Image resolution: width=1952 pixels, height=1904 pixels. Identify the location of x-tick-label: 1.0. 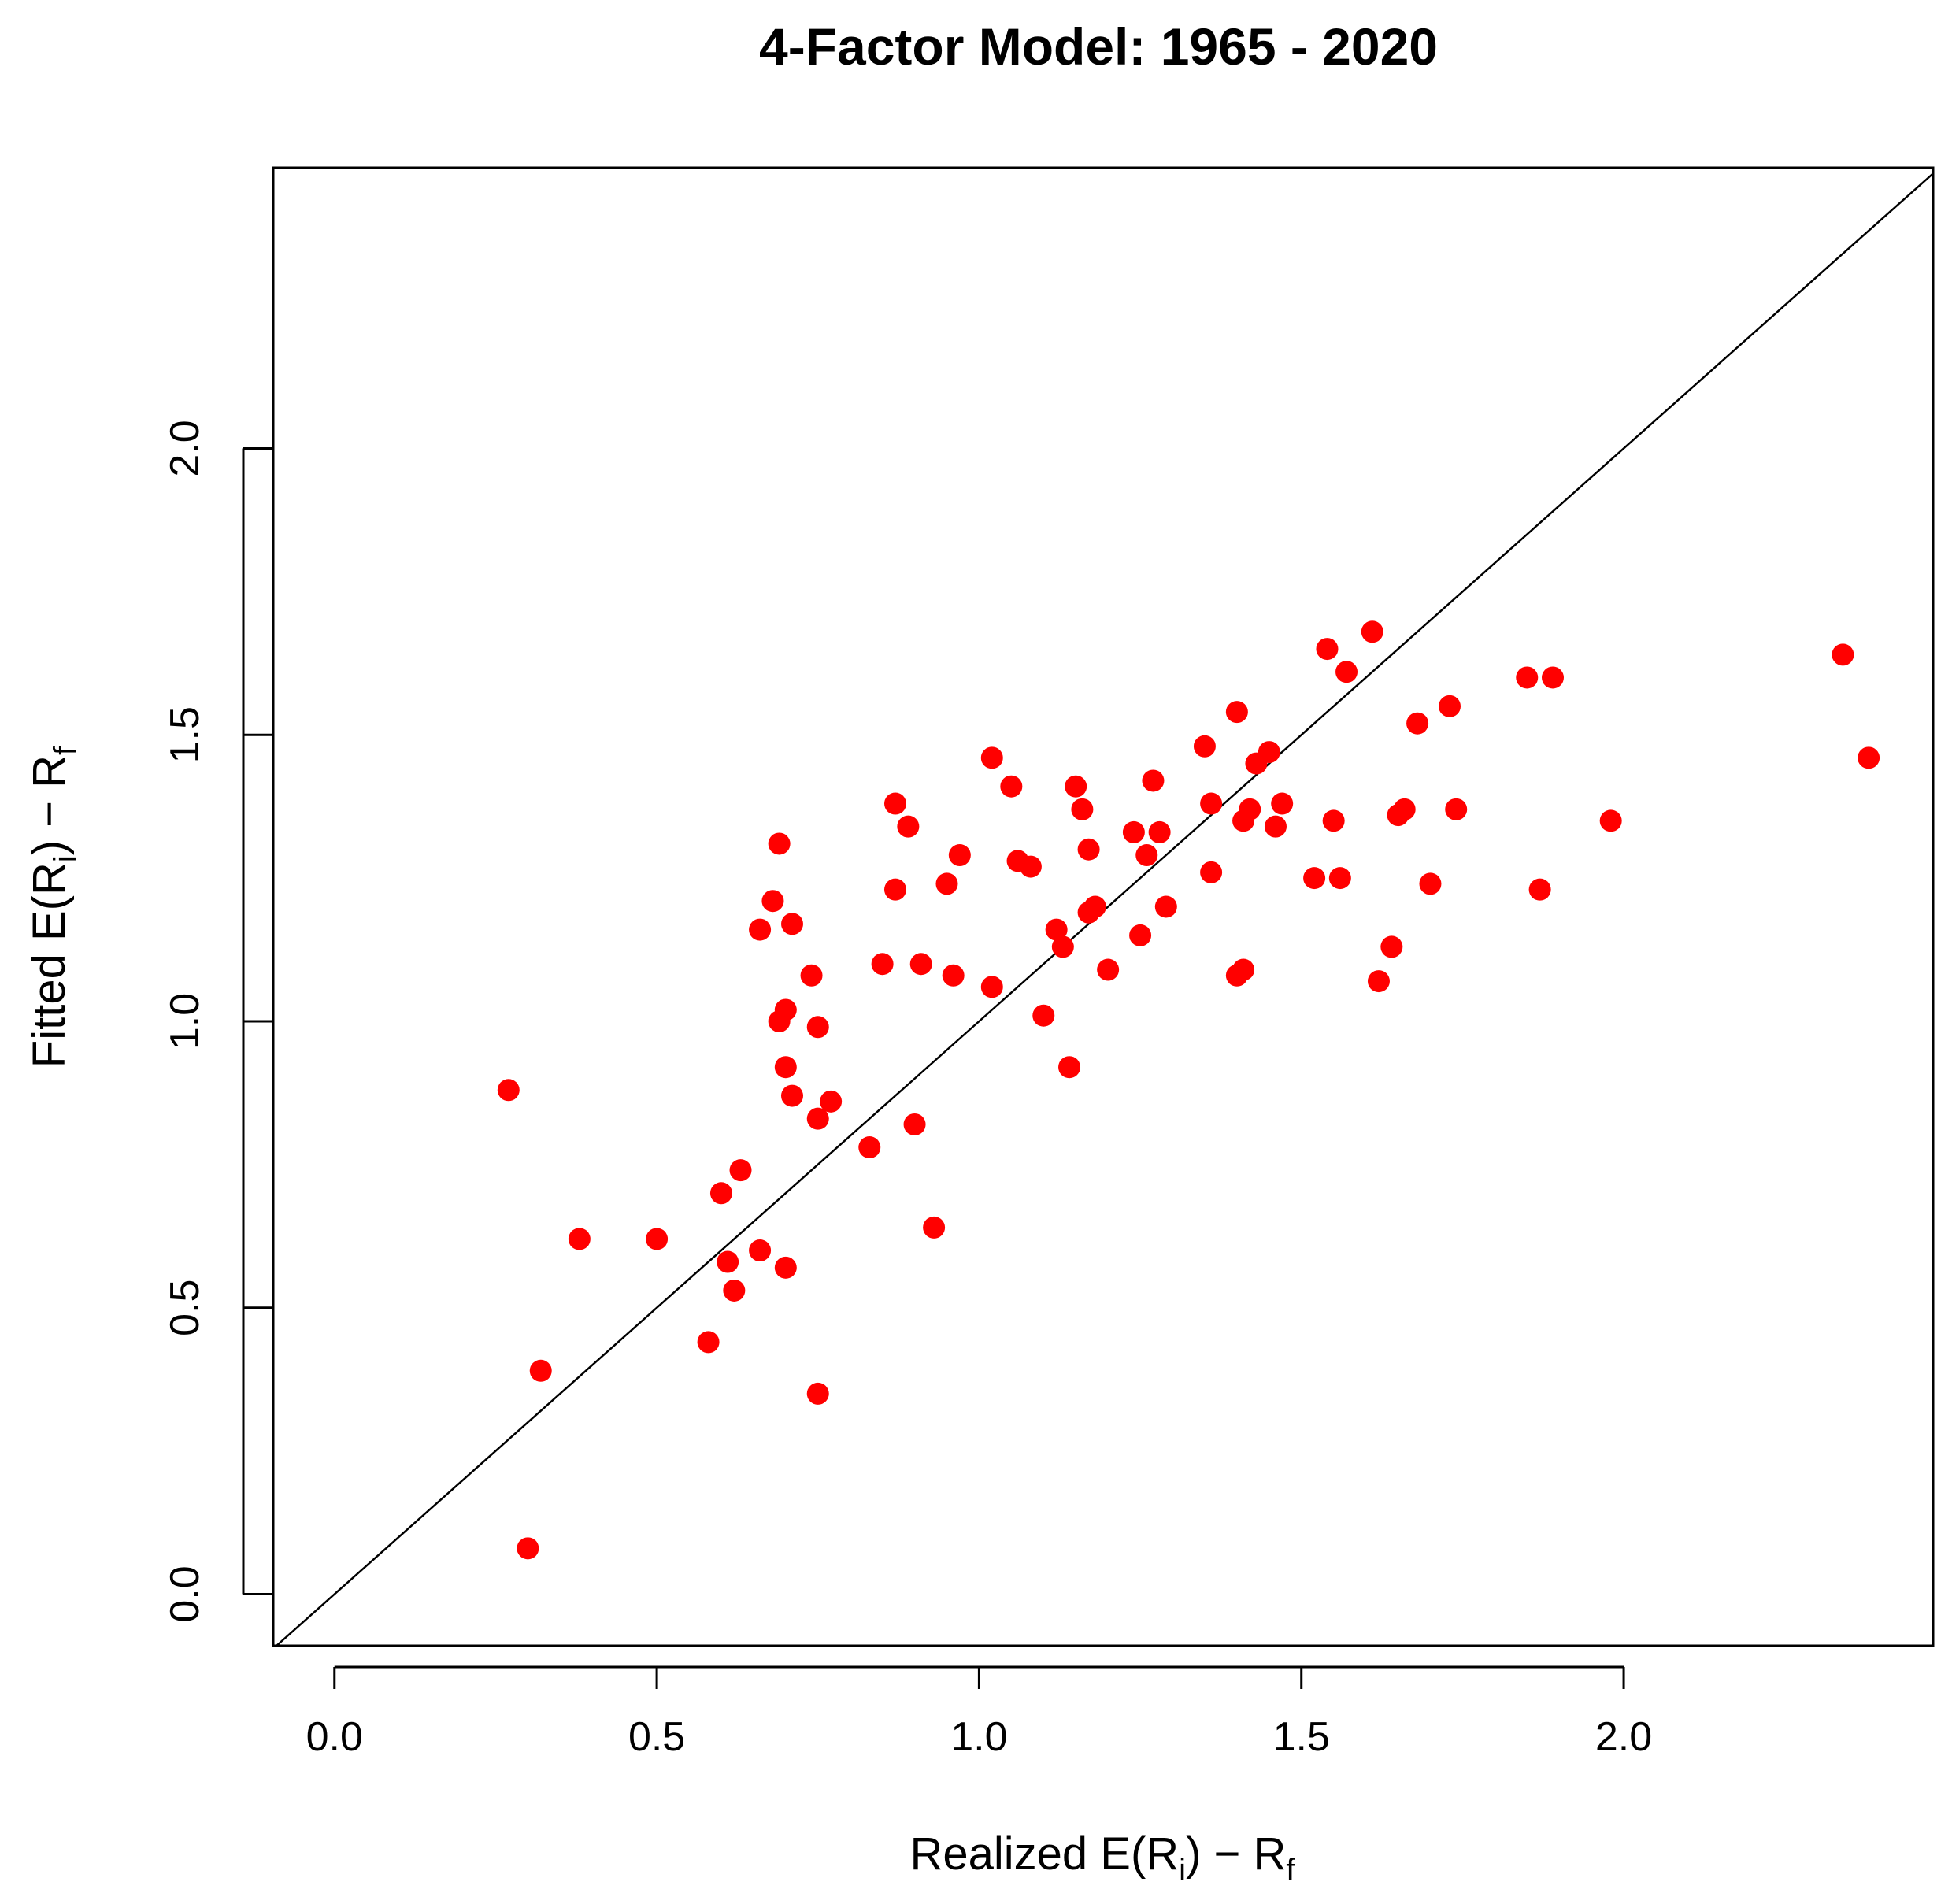
(979, 1737).